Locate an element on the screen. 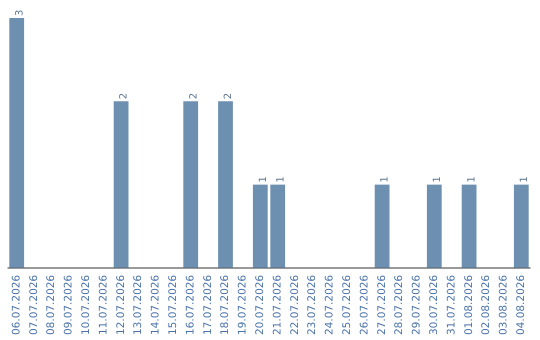 The height and width of the screenshot is (340, 540). x-tick-label: 09.07.2026 is located at coordinates (68, 305).